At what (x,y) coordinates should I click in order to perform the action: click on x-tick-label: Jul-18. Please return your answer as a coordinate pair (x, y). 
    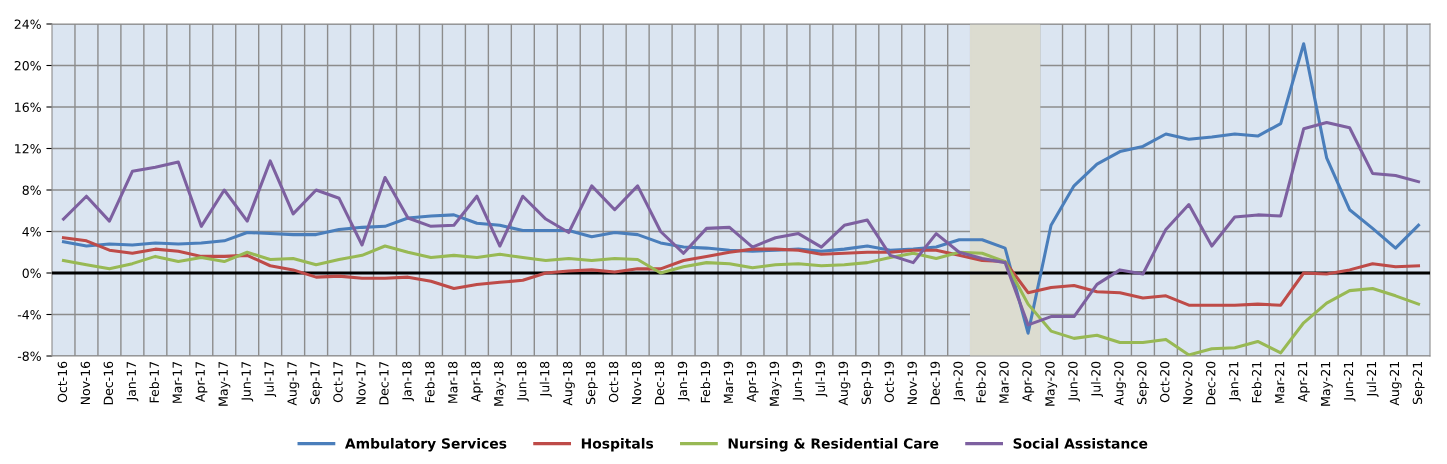
    Looking at the image, I should click on (545, 379).